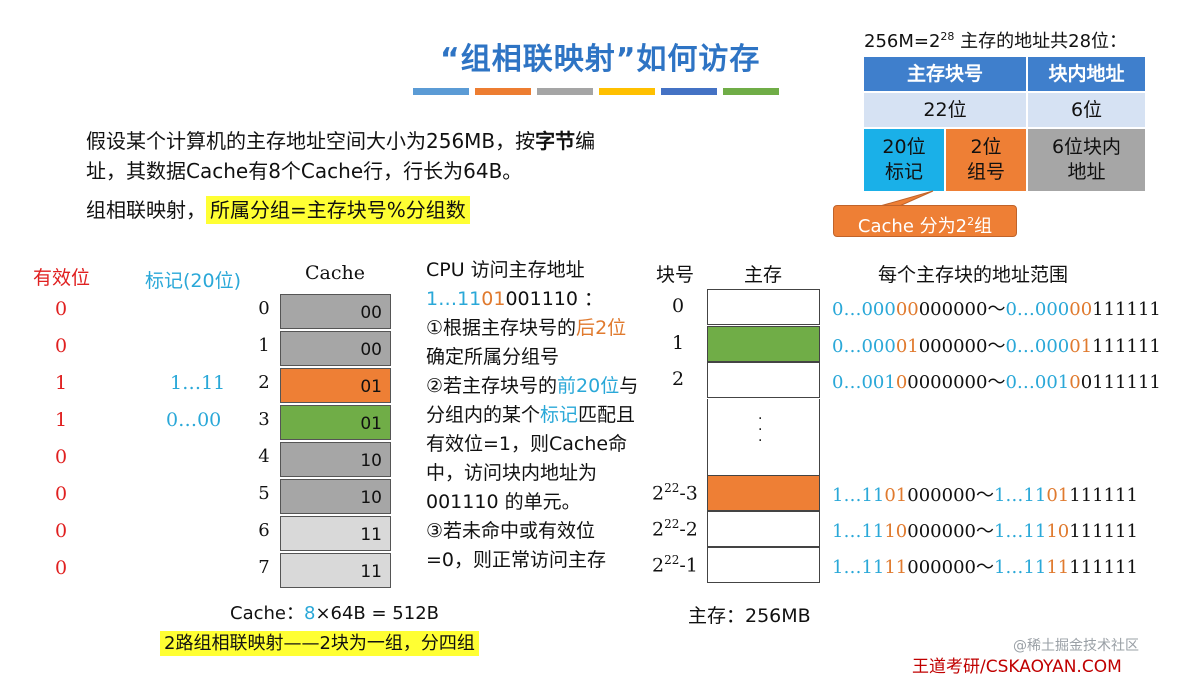 The height and width of the screenshot is (677, 1201). I want to click on step2-d: 标记, so click(559, 415).